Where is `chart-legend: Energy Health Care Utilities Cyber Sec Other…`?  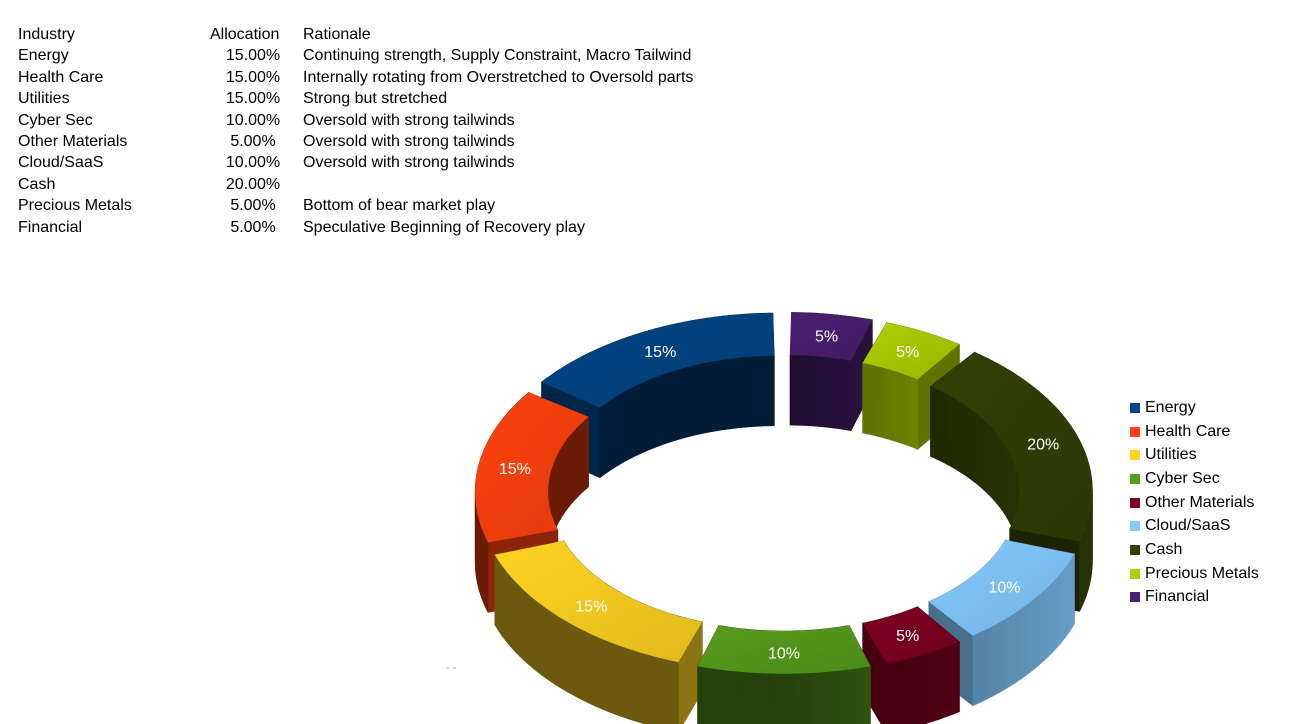 chart-legend: Energy Health Care Utilities Cyber Sec Other… is located at coordinates (1194, 502).